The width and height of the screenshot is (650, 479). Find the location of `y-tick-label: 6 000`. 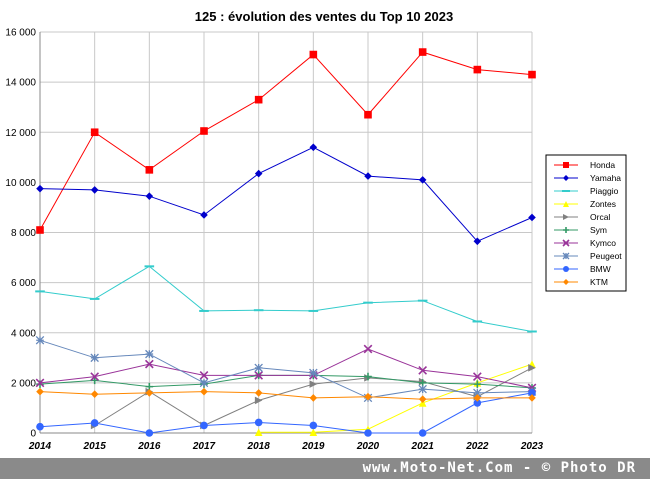

y-tick-label: 6 000 is located at coordinates (23, 283).